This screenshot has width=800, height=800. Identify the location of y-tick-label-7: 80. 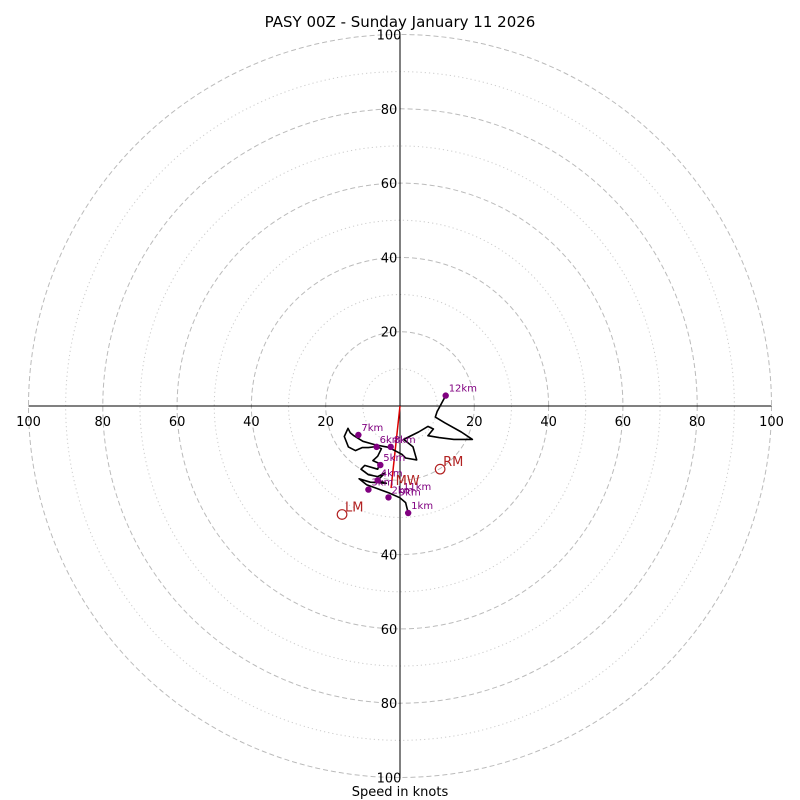
(389, 704).